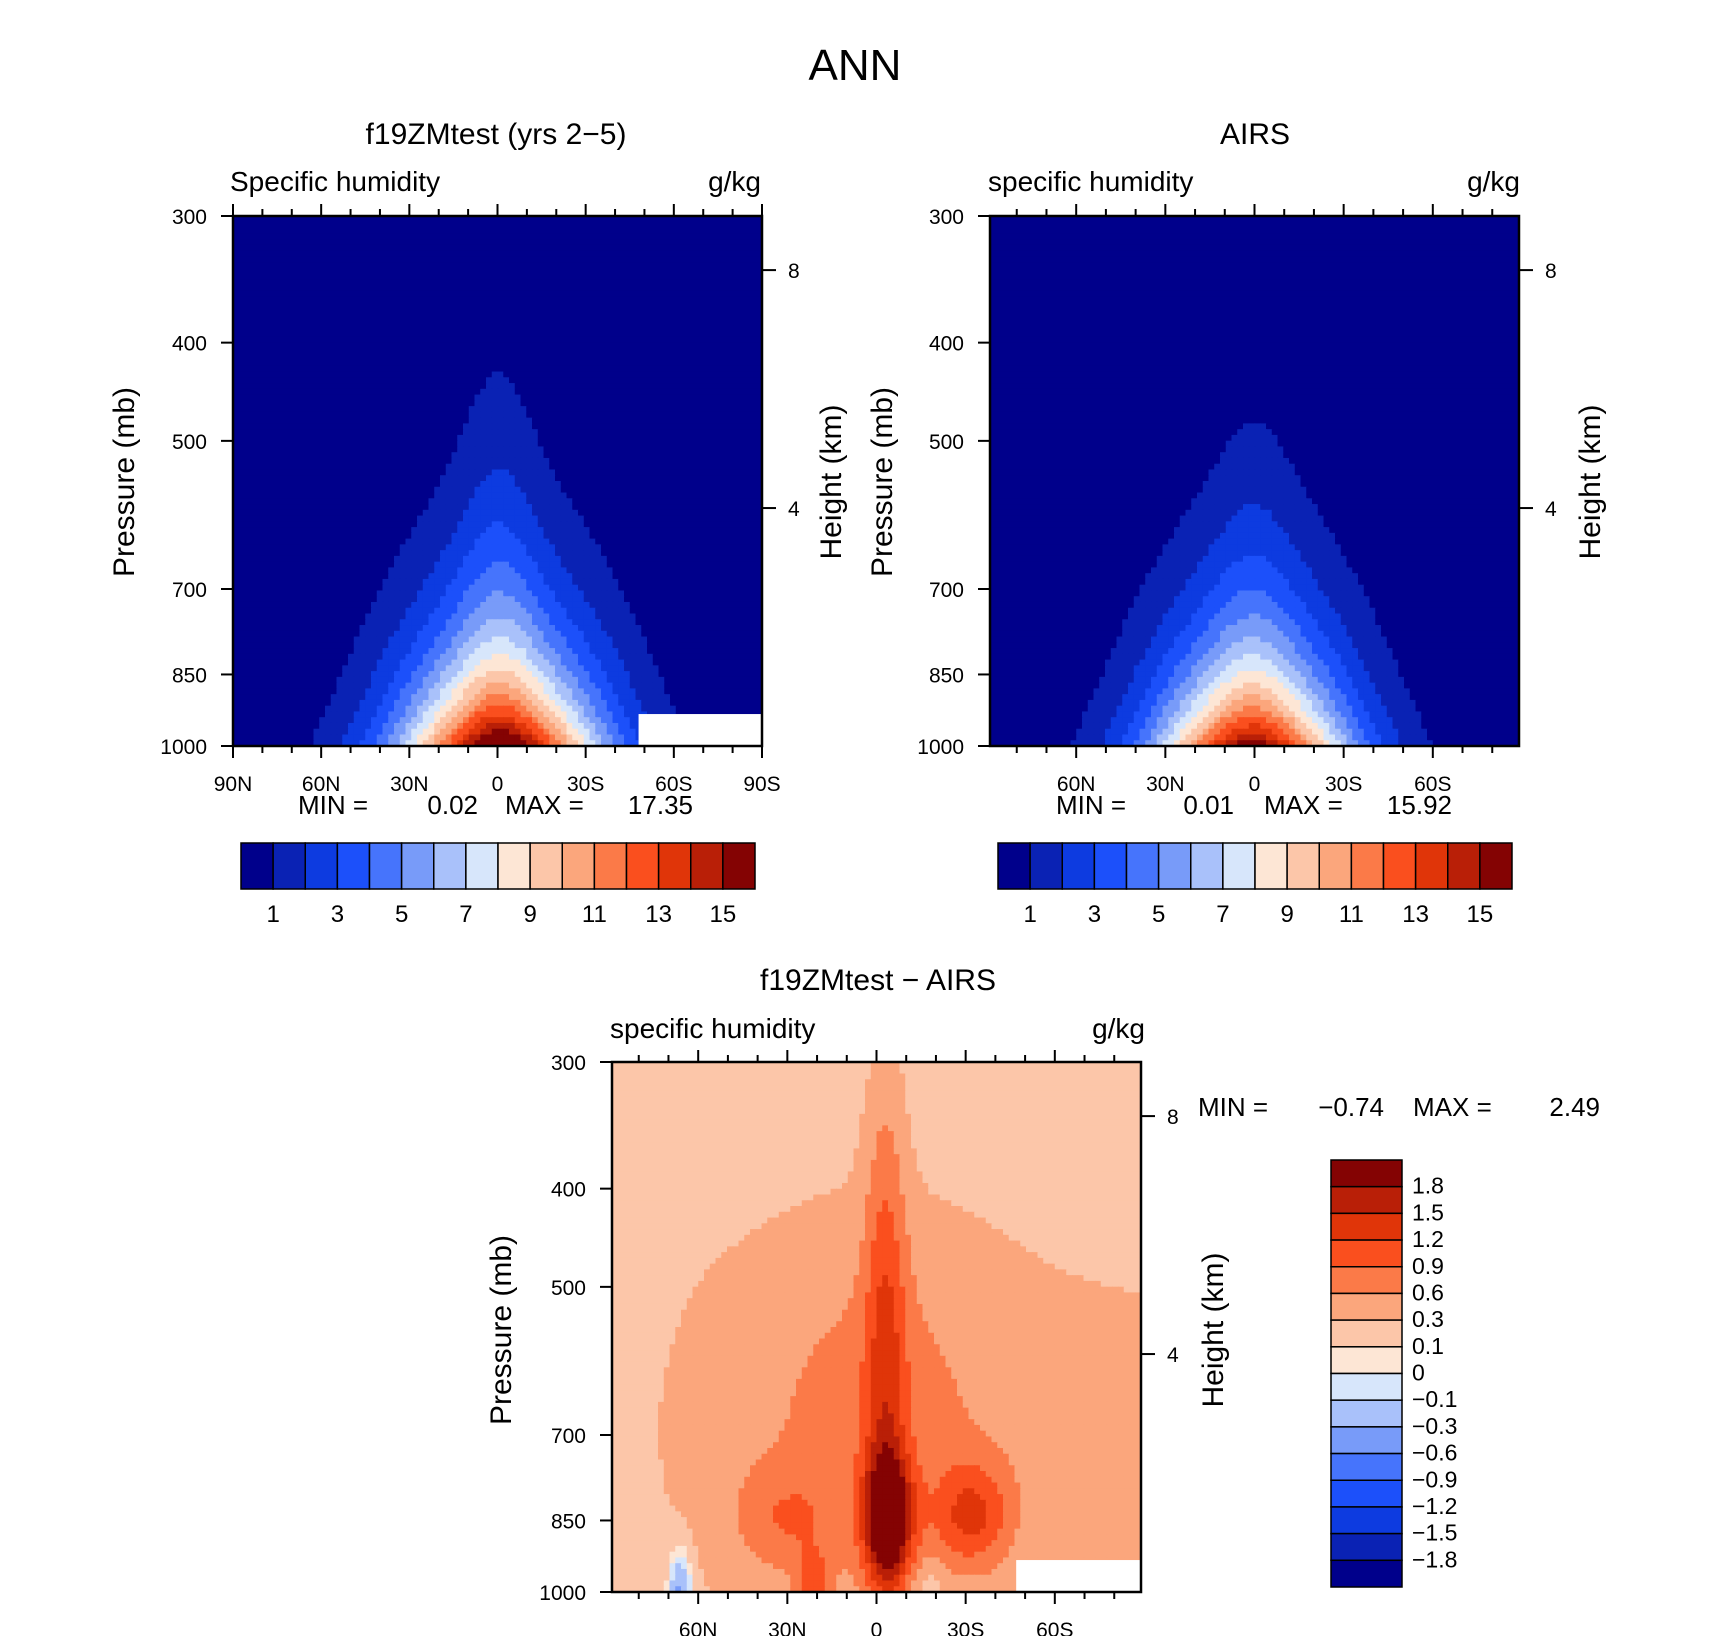  I want to click on panel-model-max-label: MAX =, so click(544, 805).